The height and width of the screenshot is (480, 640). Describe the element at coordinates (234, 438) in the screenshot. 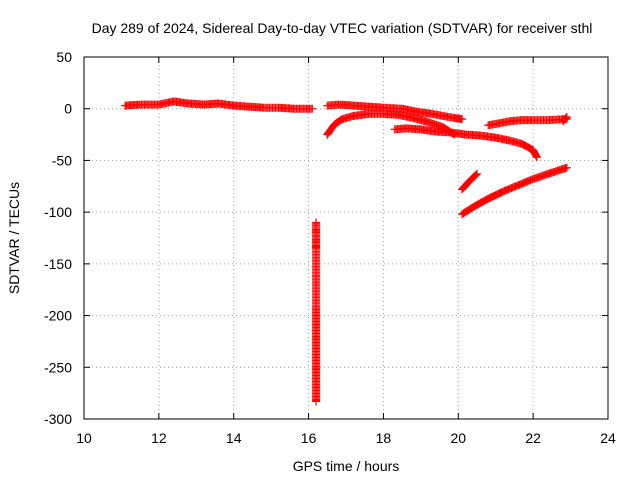

I see `x-tick-label: 14` at that location.